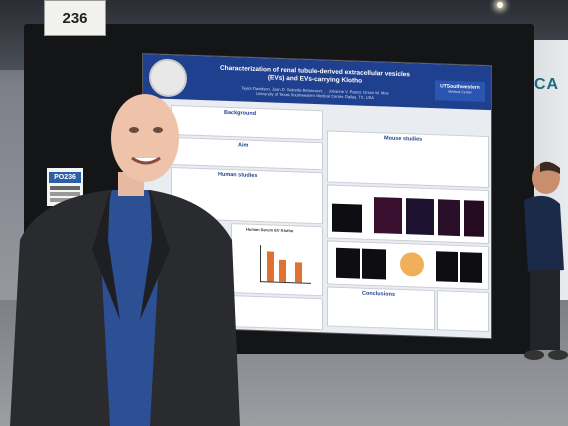 The width and height of the screenshot is (568, 426). Describe the element at coordinates (65, 177) in the screenshot. I see `booth-label: PO236` at that location.